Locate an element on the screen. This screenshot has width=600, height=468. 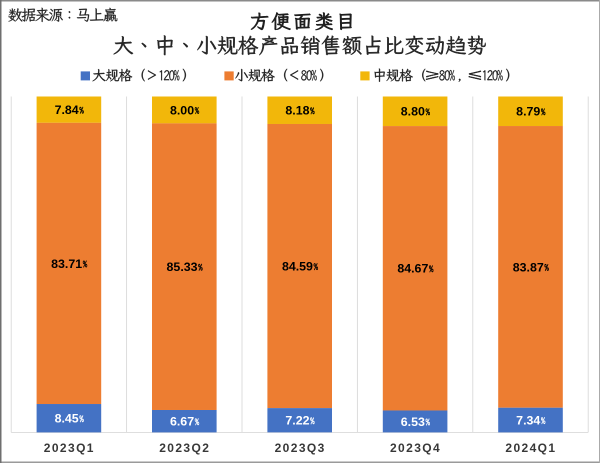
svg-text: 84.59 is located at coordinates (297, 267).